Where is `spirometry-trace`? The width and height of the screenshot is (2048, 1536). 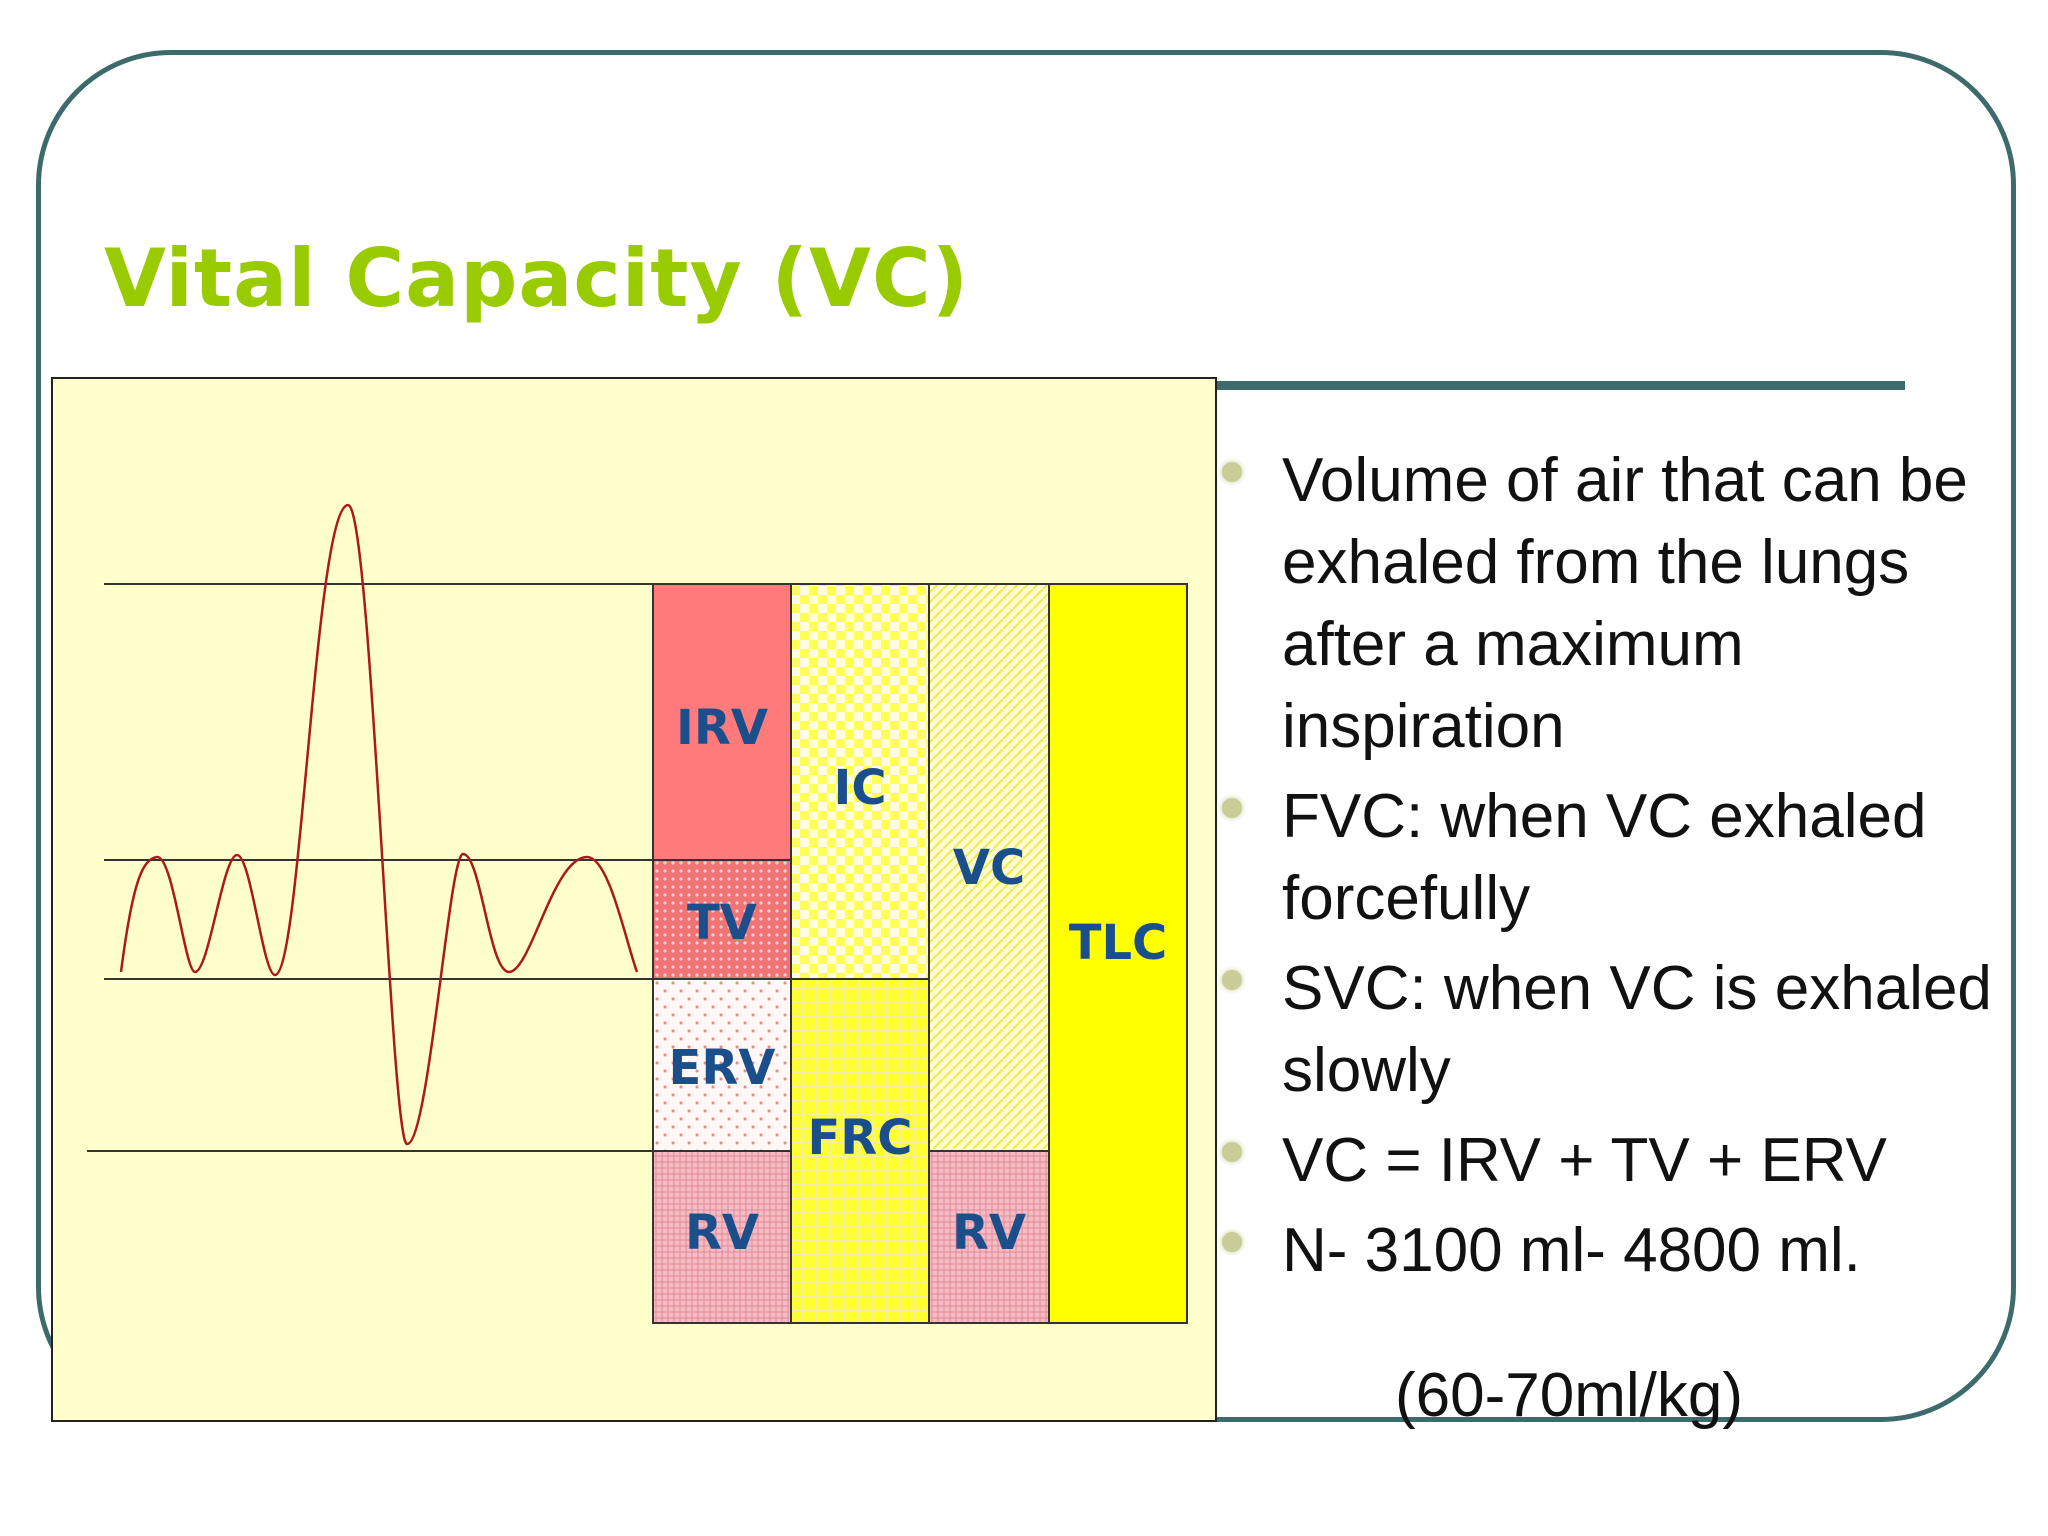
spirometry-trace is located at coordinates (379, 824).